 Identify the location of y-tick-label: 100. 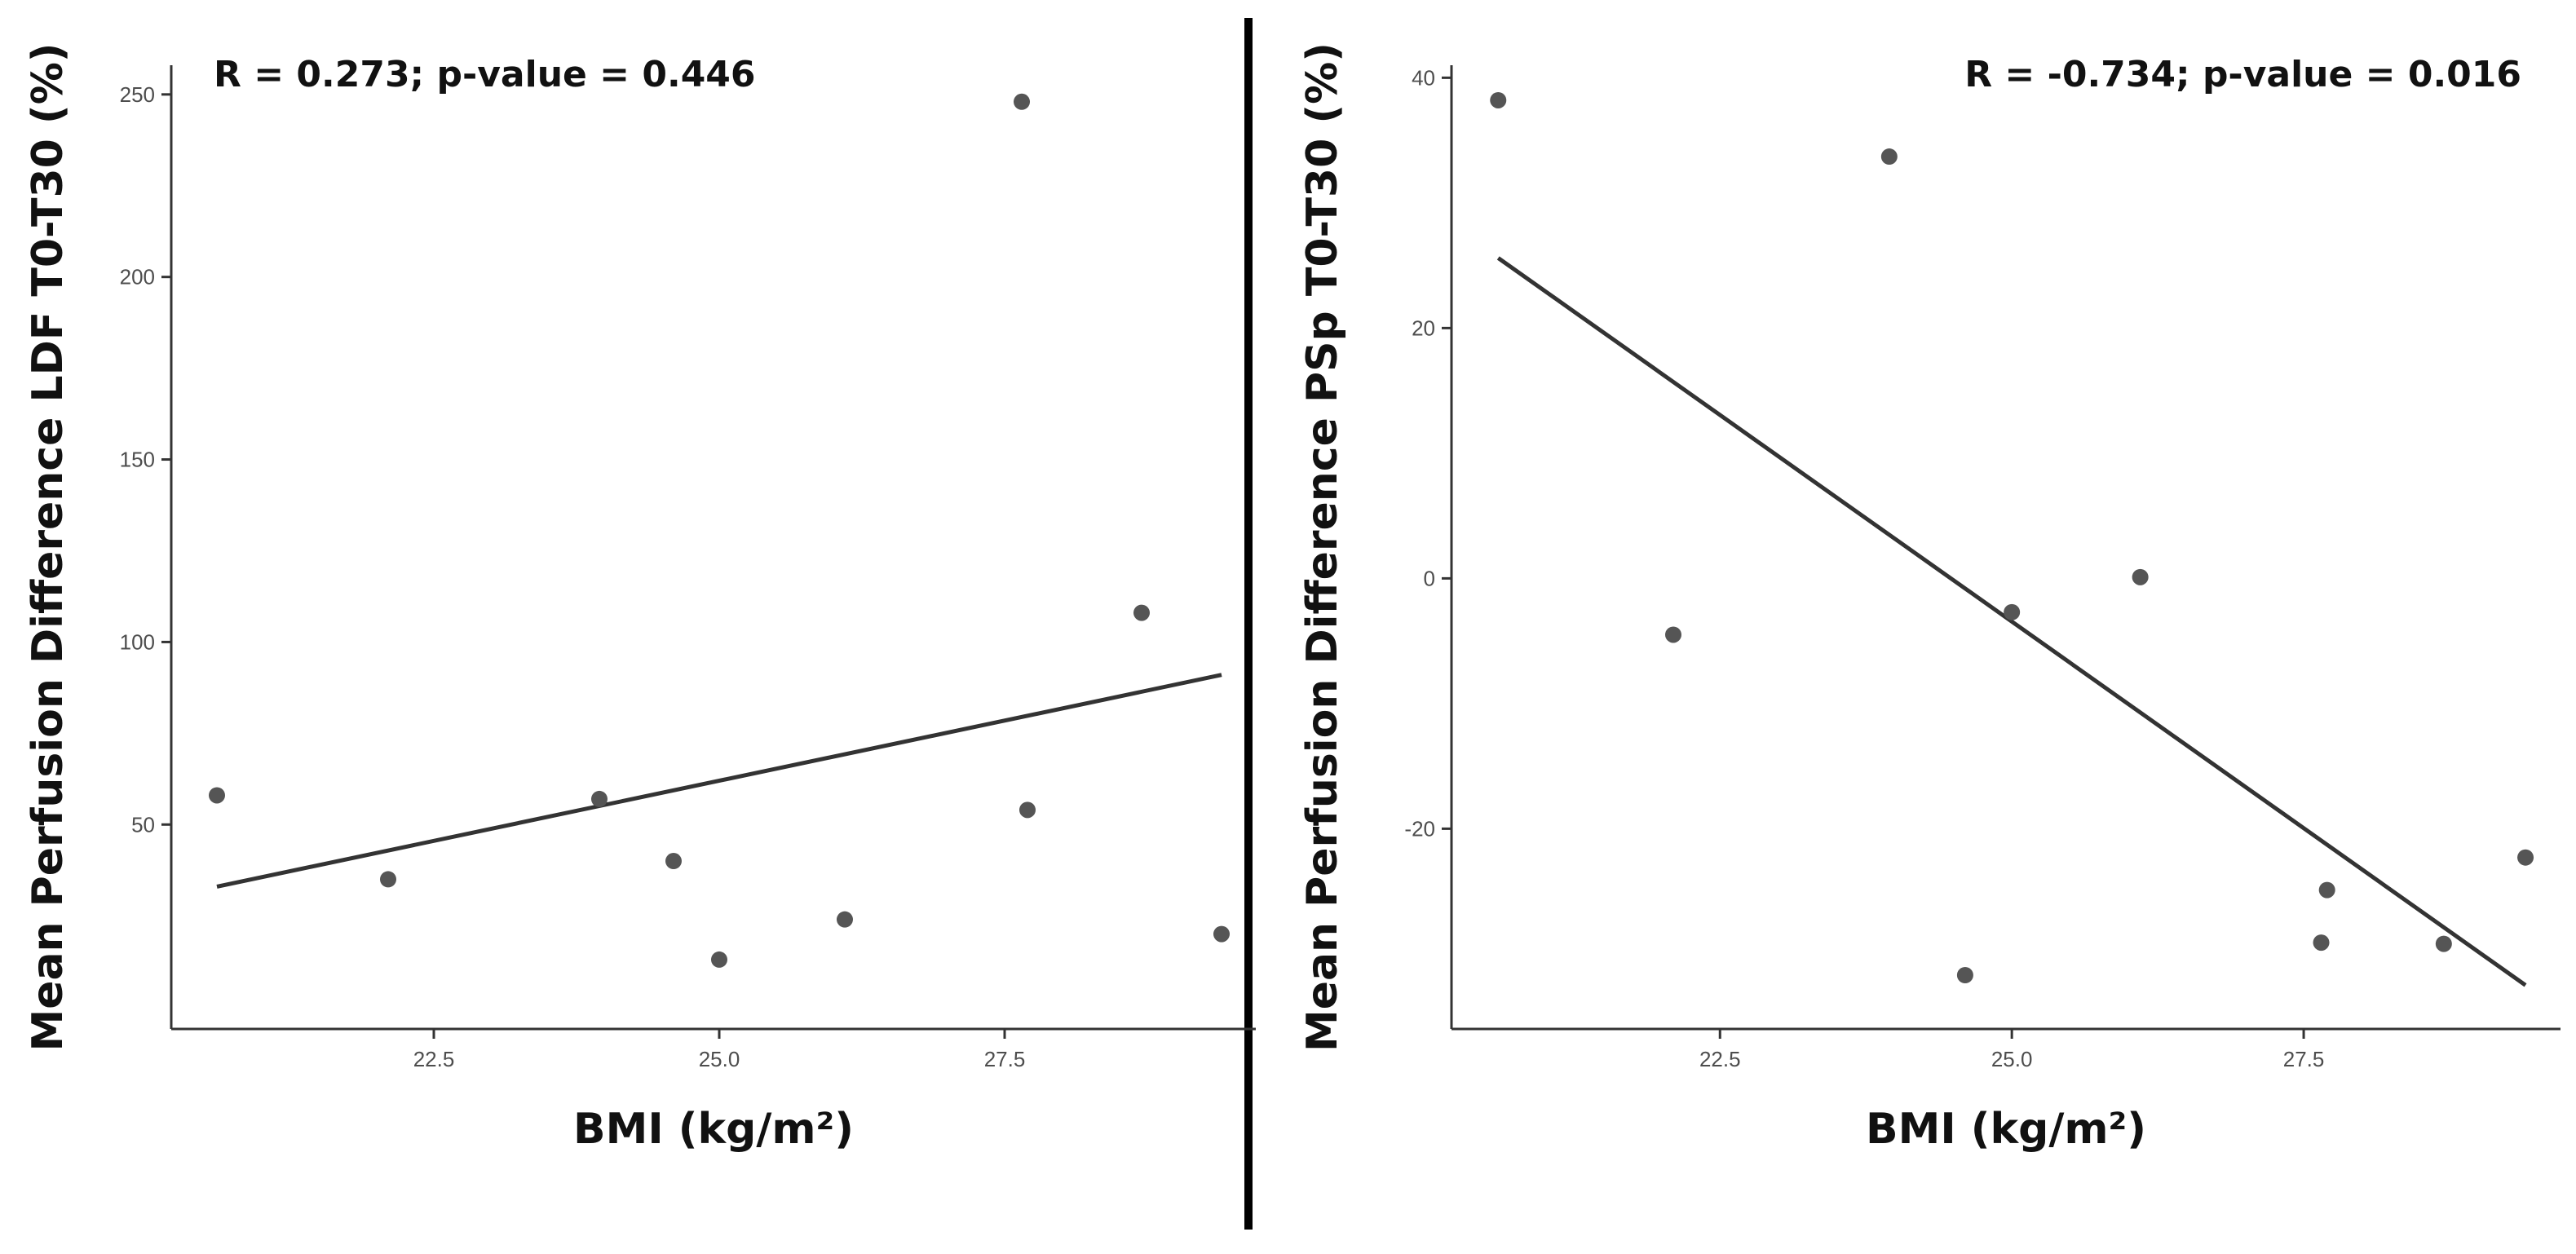
(137, 641).